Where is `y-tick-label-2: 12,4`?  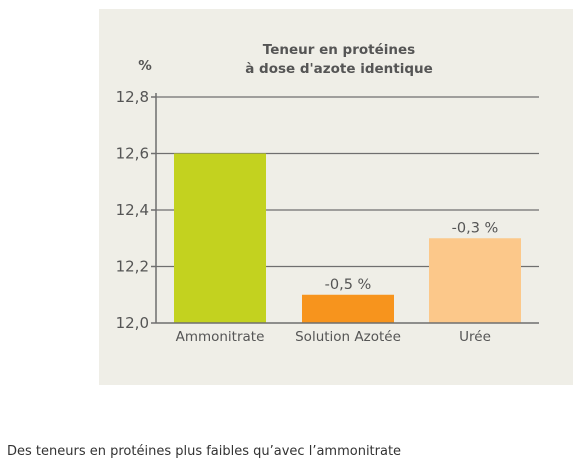 y-tick-label-2: 12,4 is located at coordinates (132, 210).